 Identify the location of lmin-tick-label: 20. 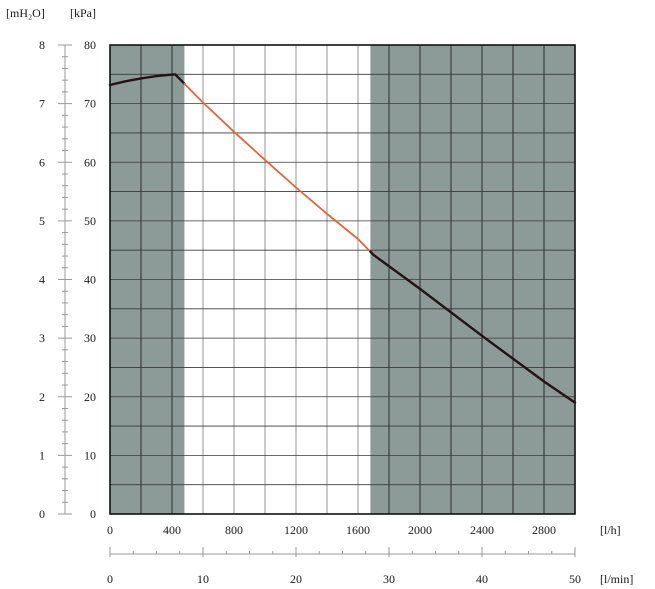
(296, 579).